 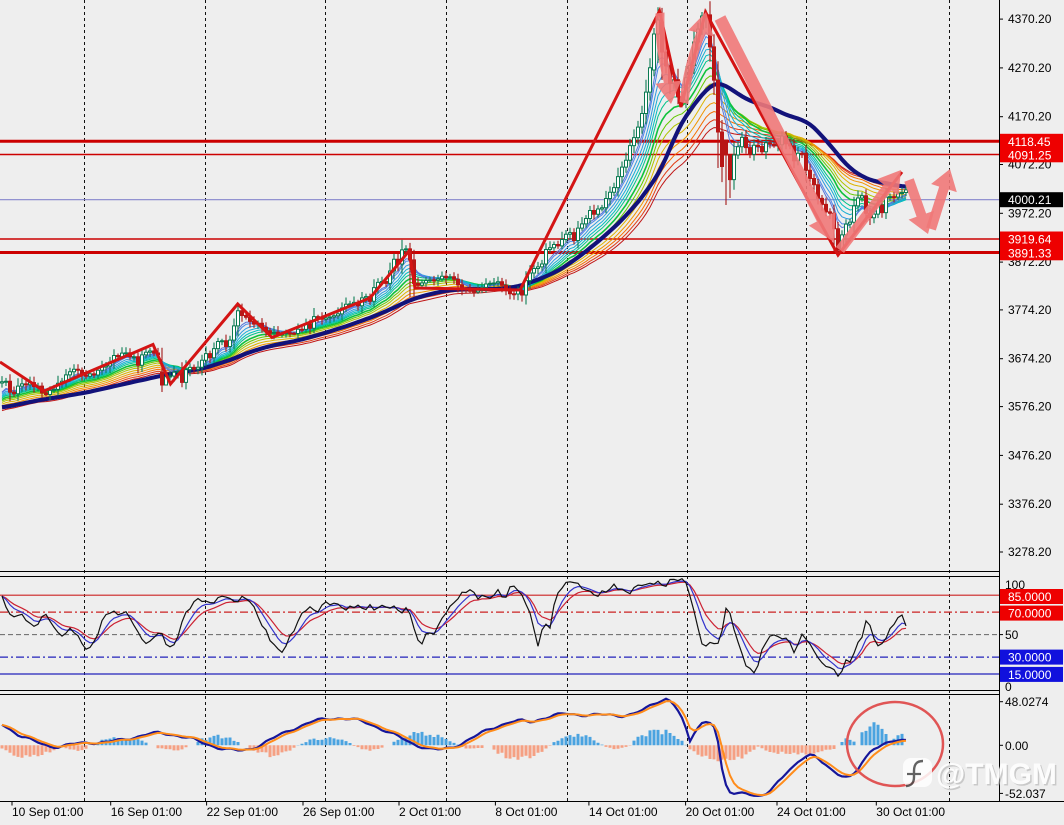 I want to click on svg-text: -52.037, so click(x=1025, y=794).